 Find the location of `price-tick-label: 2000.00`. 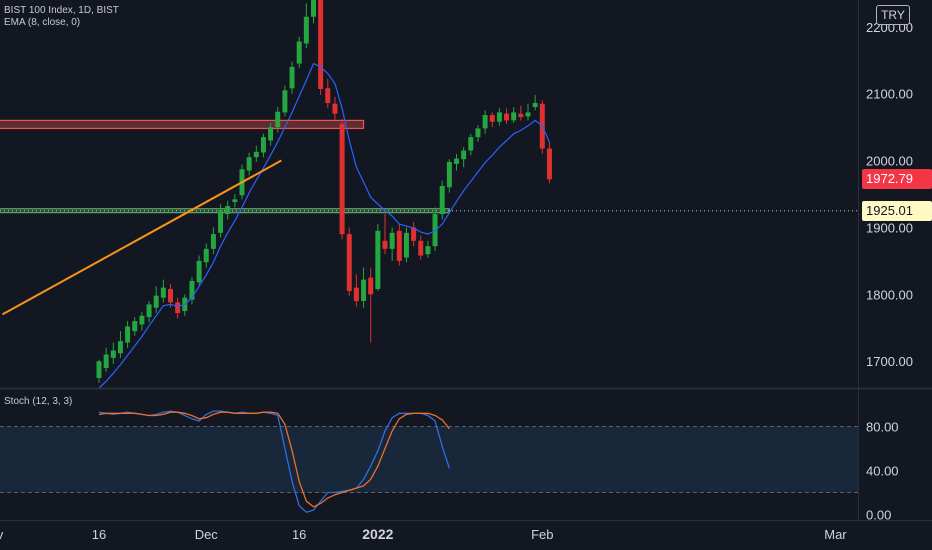

price-tick-label: 2000.00 is located at coordinates (889, 161).